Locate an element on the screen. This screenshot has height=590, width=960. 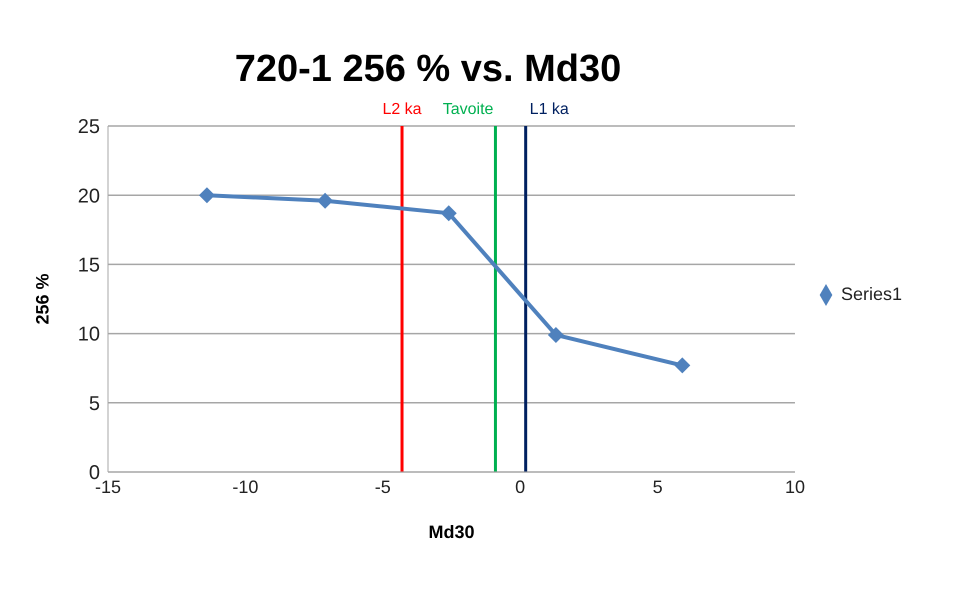
y-tick-label: 15 is located at coordinates (89, 265).